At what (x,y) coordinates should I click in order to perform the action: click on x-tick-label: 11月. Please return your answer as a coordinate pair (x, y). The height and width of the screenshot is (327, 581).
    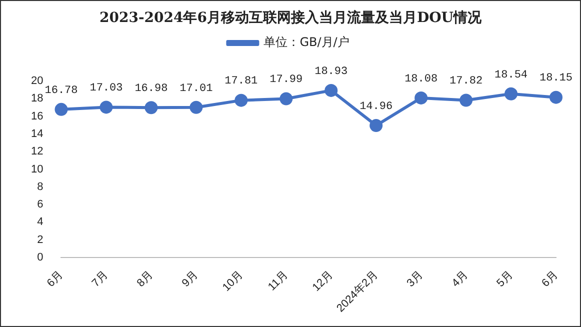
    Looking at the image, I should click on (278, 281).